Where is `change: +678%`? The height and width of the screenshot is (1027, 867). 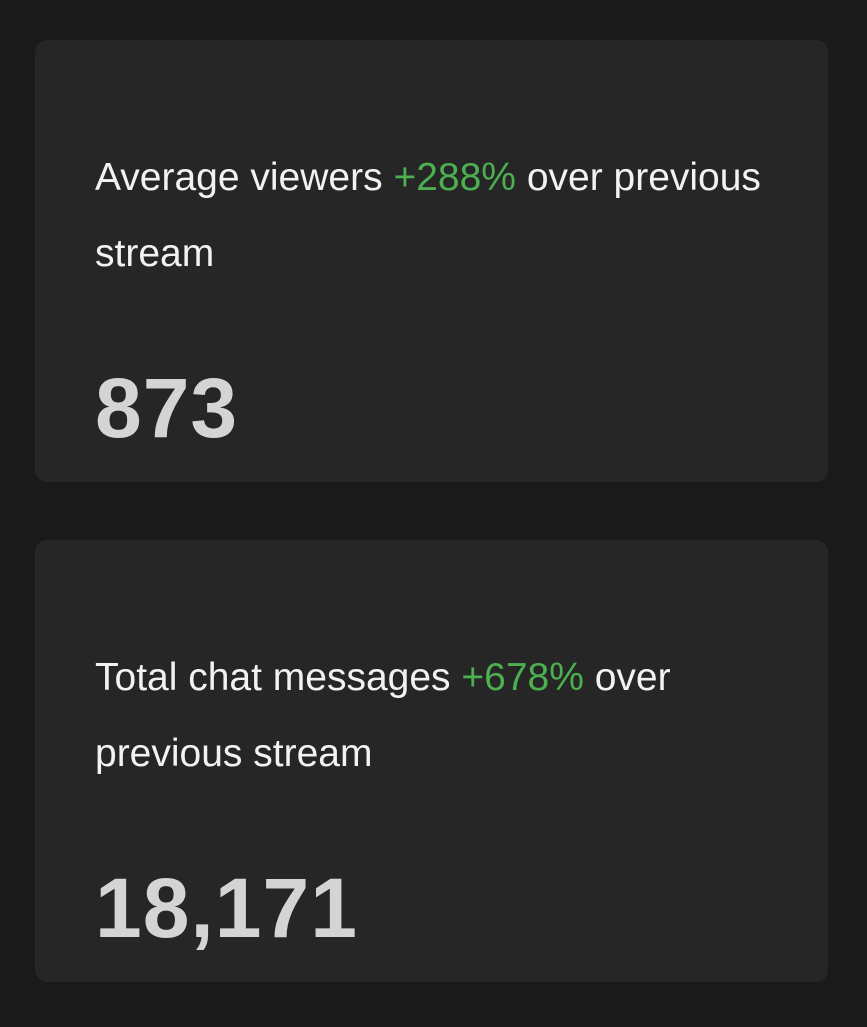
change: +678% is located at coordinates (522, 677).